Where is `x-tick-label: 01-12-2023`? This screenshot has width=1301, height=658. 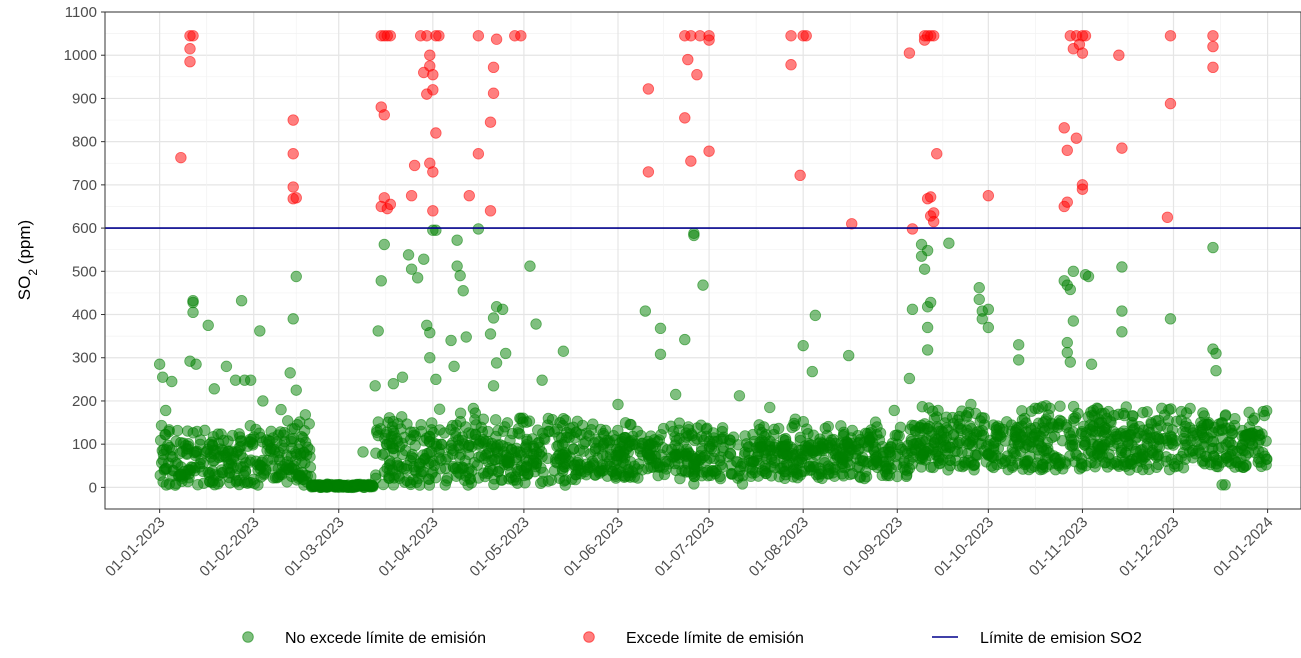 x-tick-label: 01-12-2023 is located at coordinates (1149, 547).